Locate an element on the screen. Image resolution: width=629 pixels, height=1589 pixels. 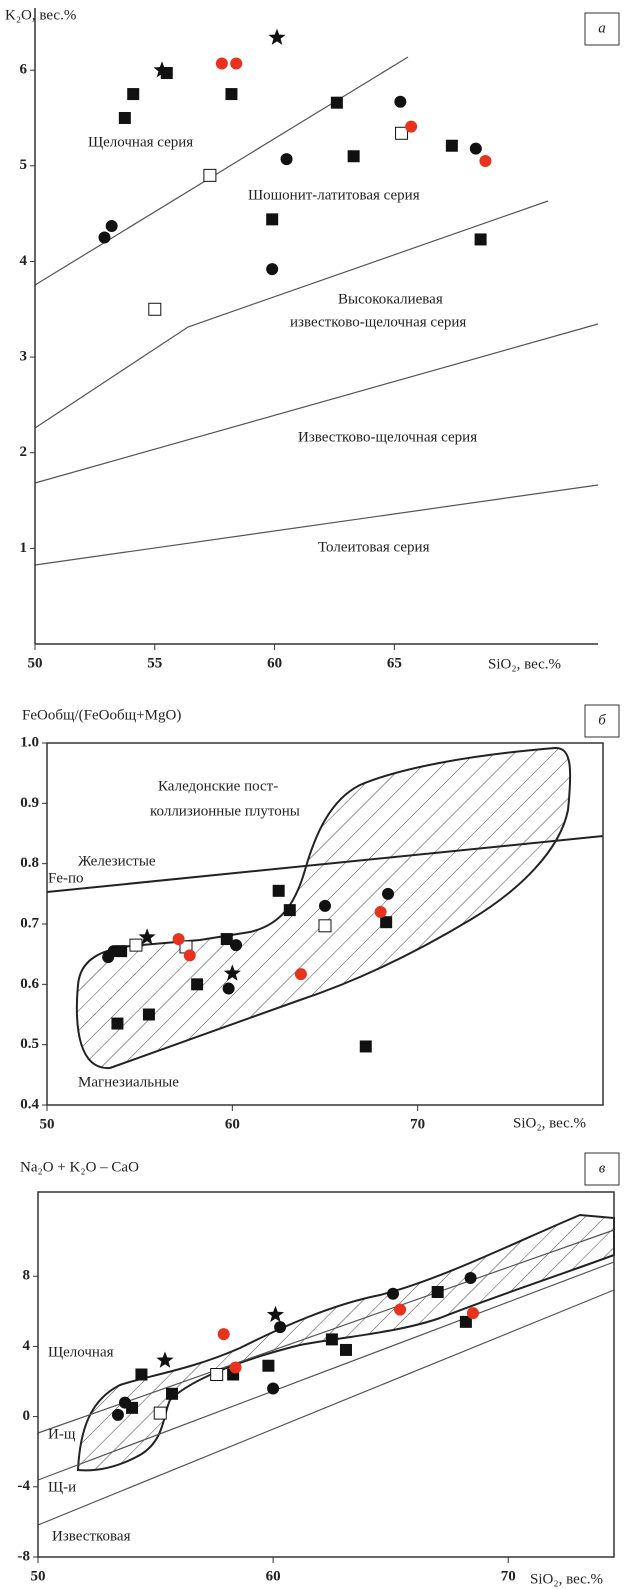
annotation: Щелочная серия is located at coordinates (140, 142).